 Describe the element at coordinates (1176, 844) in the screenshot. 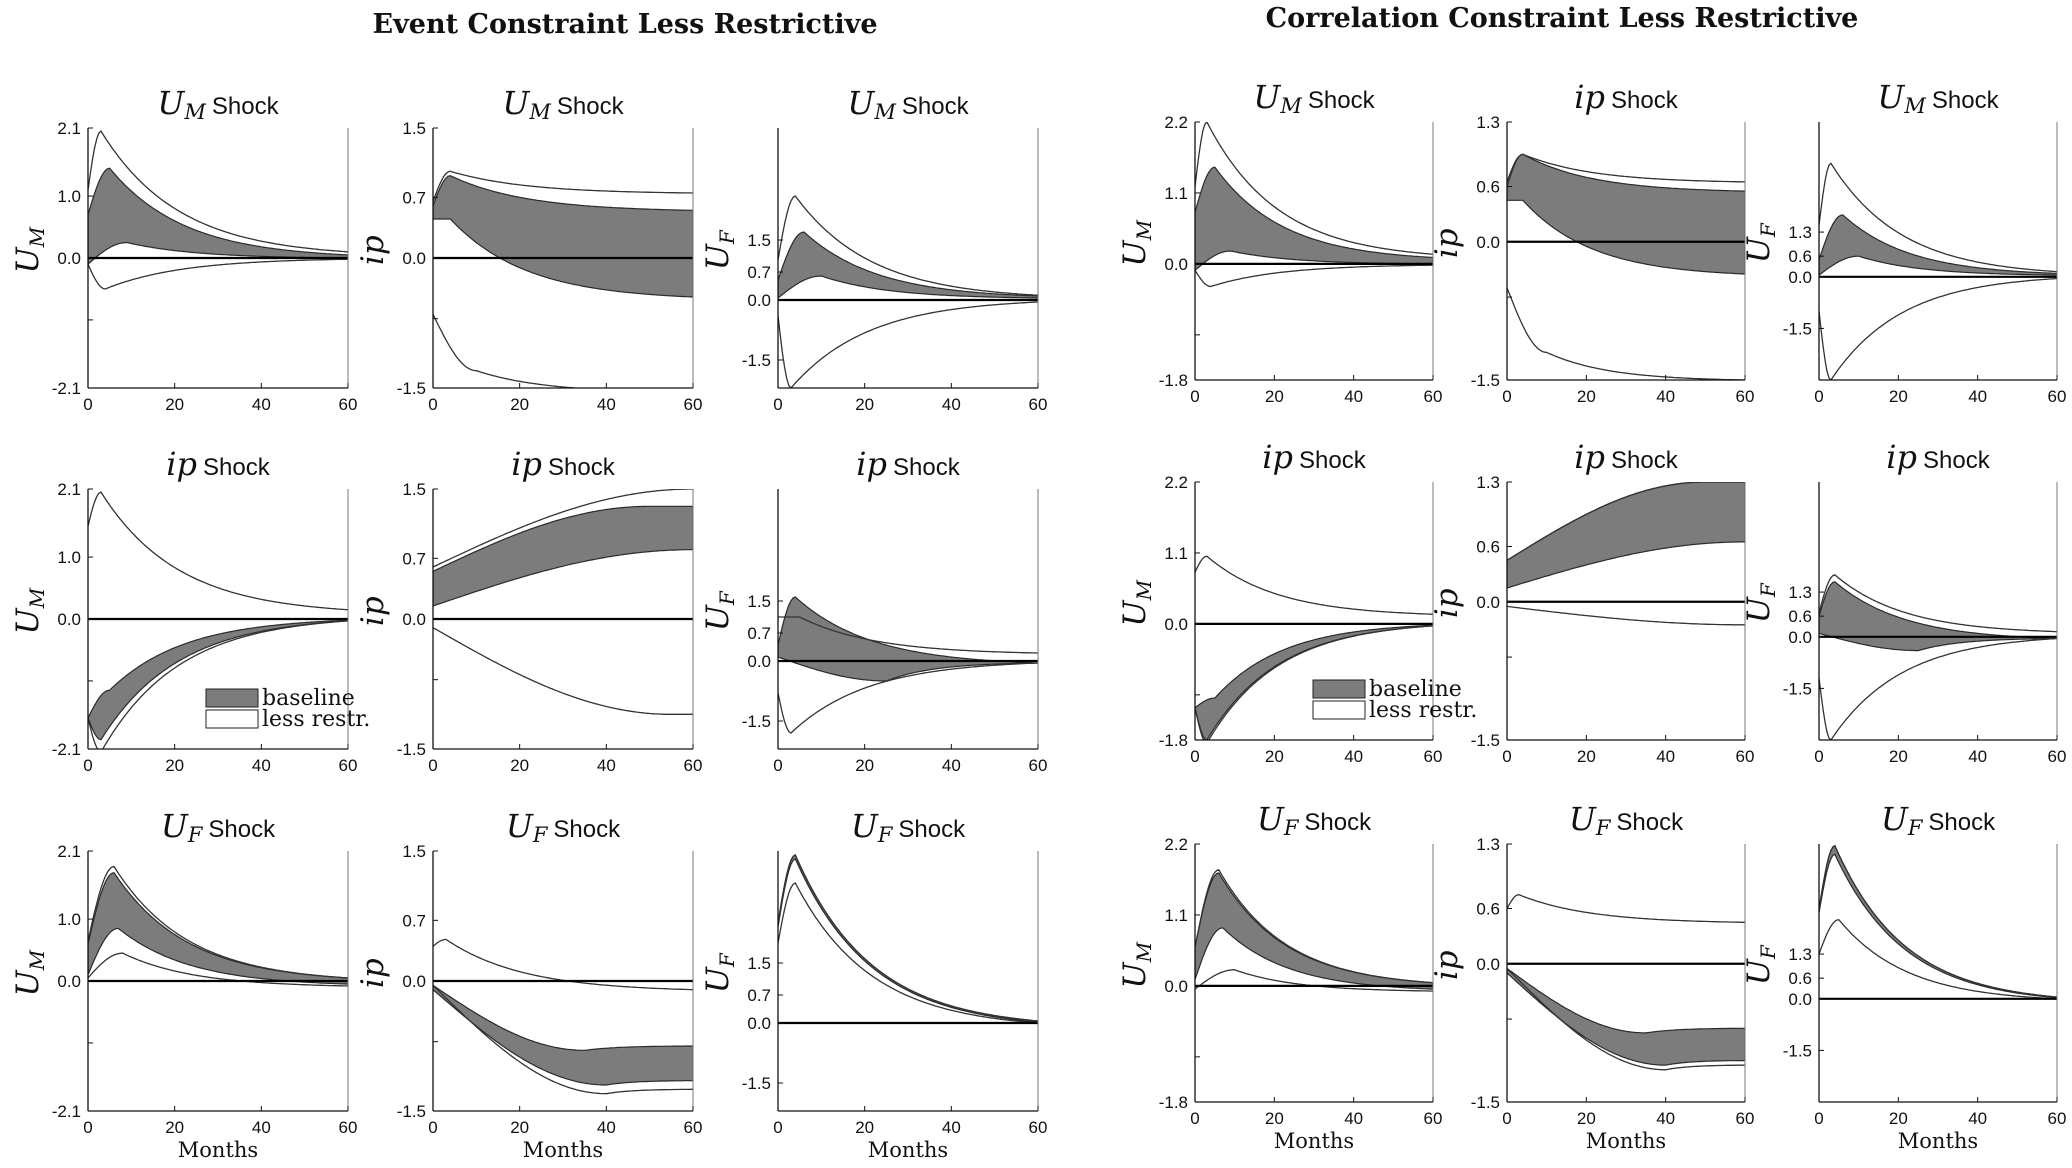

I see `y-tick-label: 2.2` at that location.